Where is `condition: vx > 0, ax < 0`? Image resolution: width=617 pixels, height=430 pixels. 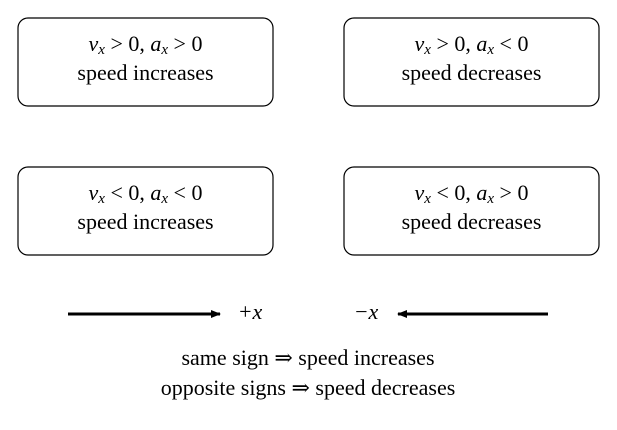 condition: vx > 0, ax < 0 is located at coordinates (472, 44).